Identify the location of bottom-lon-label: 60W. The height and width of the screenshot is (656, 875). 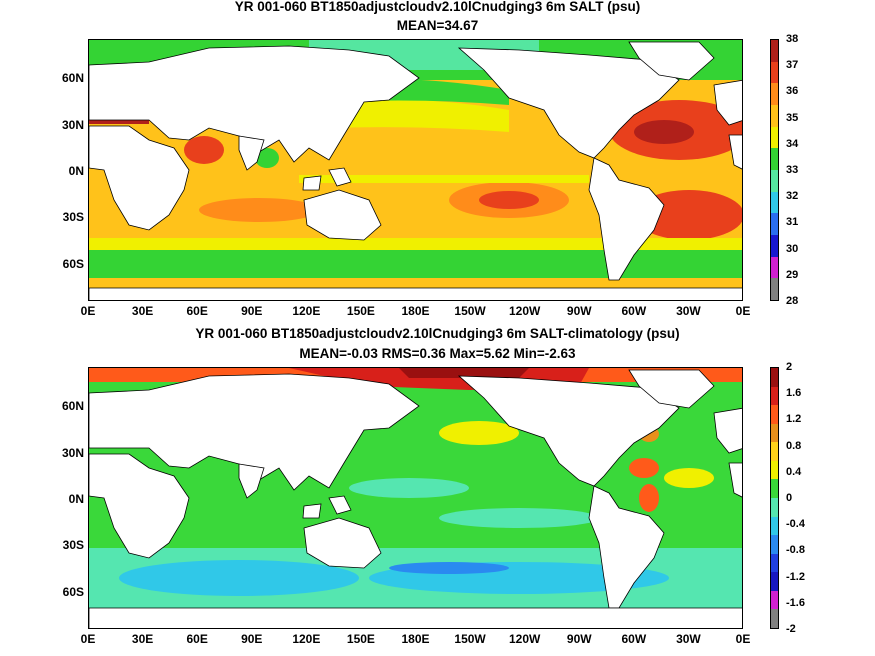
(634, 639).